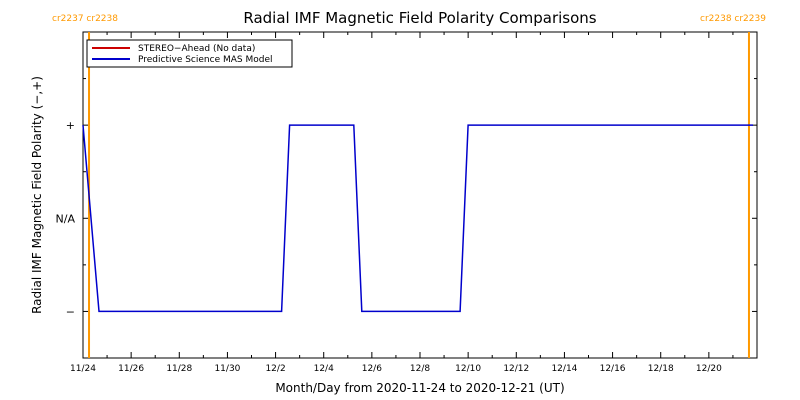  I want to click on carrington-label: cr2237 cr2238, so click(85, 19).